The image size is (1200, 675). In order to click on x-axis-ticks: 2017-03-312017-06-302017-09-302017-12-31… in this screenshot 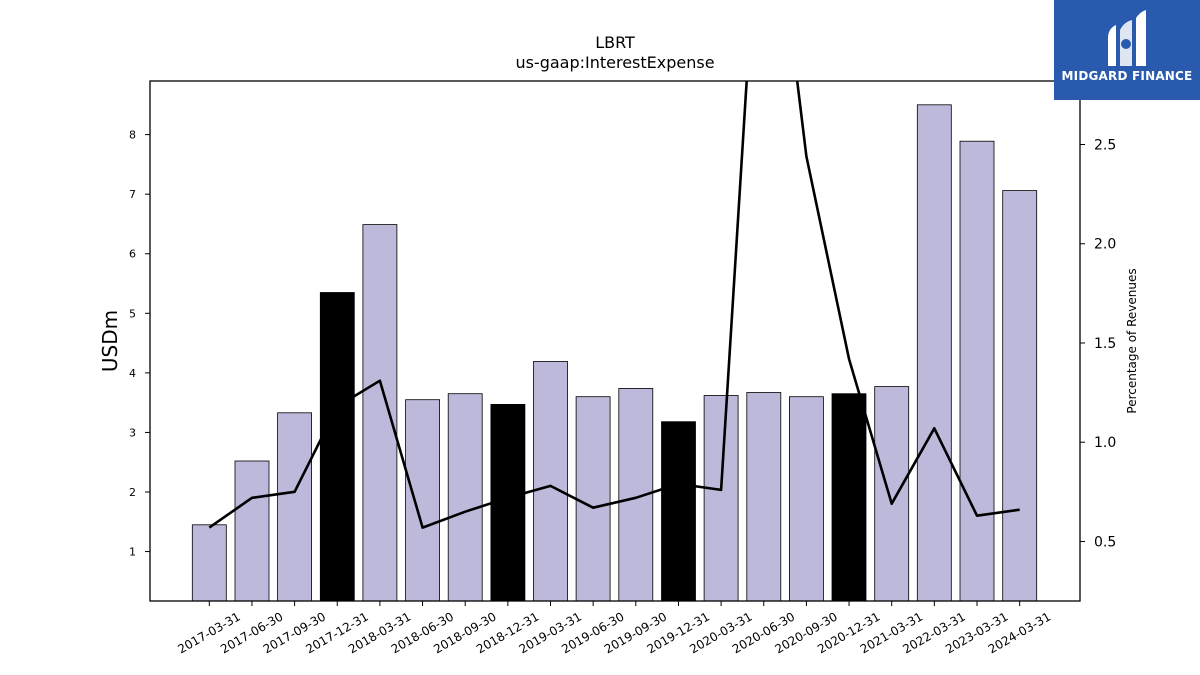, I will do `click(614, 628)`.